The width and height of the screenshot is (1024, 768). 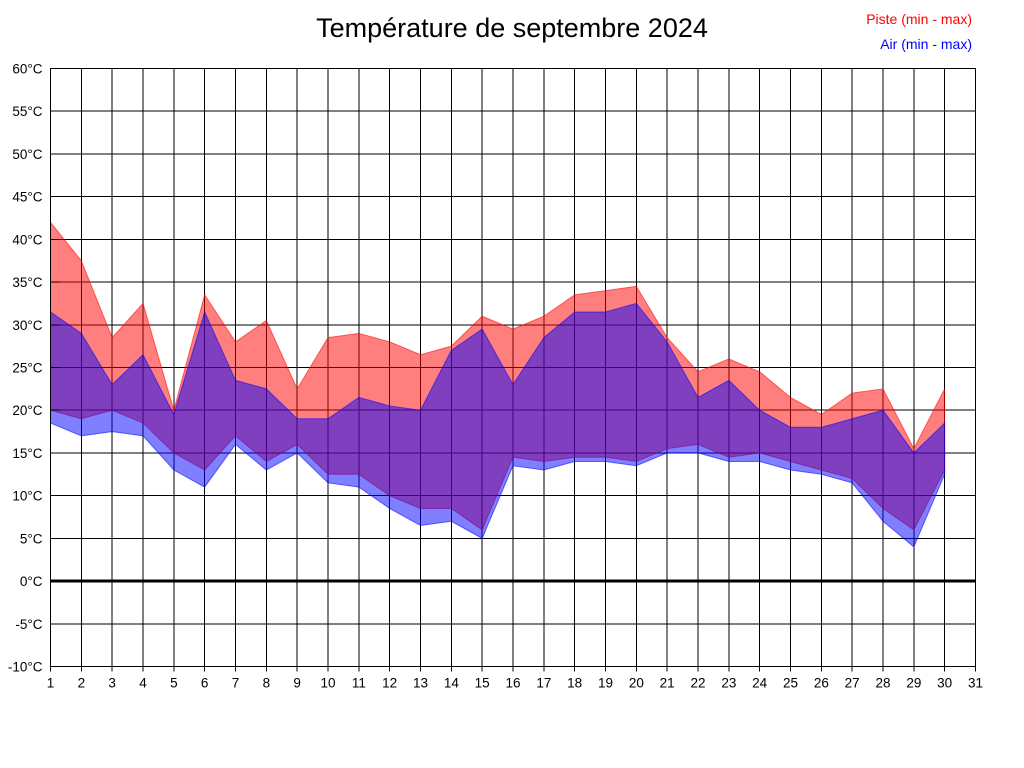 What do you see at coordinates (790, 683) in the screenshot?
I see `x-tick-label: 25` at bounding box center [790, 683].